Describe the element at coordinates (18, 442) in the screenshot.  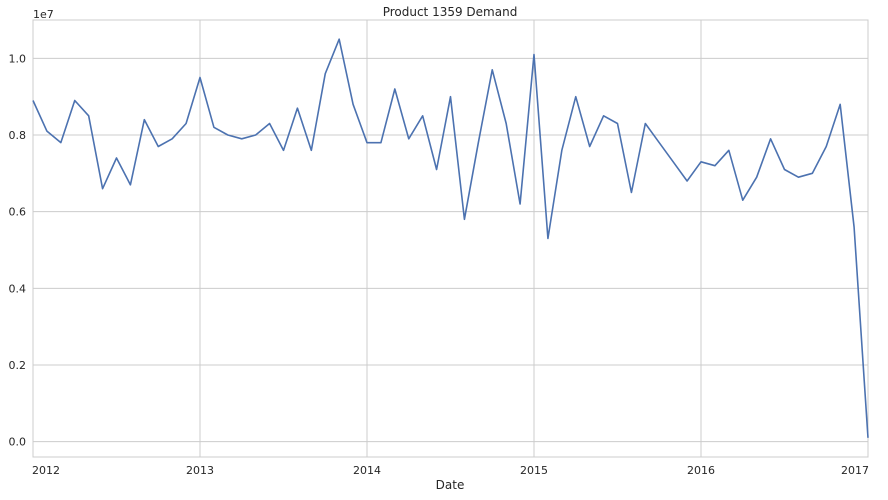
I see `y-tick-label: 0.0` at that location.